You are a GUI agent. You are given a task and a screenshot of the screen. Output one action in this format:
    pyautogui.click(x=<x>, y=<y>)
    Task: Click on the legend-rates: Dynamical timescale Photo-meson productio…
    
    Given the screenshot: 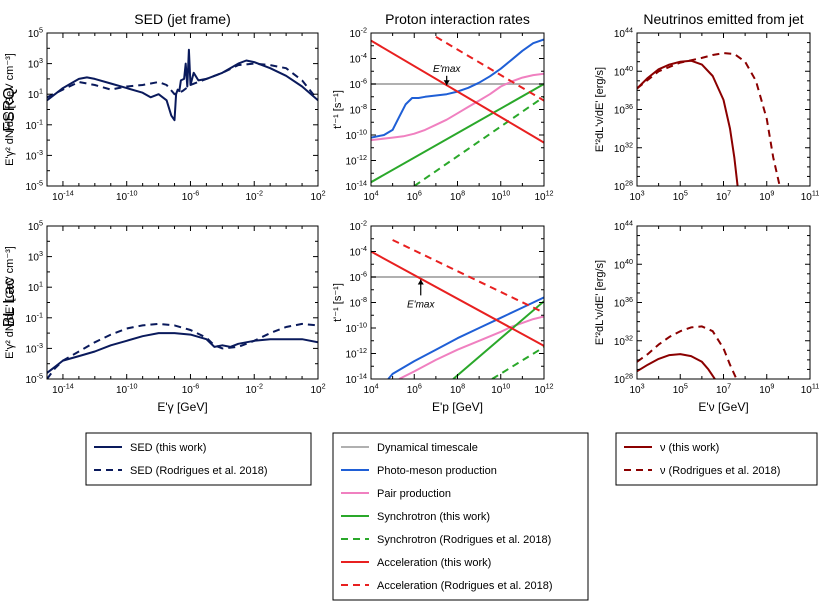 What is the action you would take?
    pyautogui.click(x=460, y=516)
    